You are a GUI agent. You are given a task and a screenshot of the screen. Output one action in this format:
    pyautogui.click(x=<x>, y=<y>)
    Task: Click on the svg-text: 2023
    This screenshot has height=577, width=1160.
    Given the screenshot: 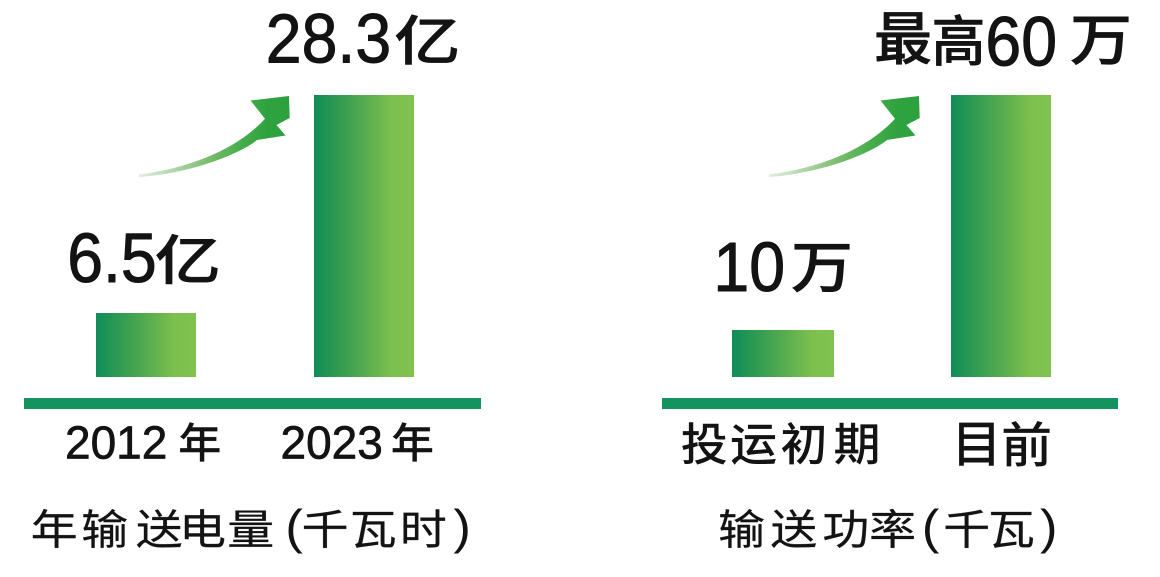 What is the action you would take?
    pyautogui.click(x=332, y=443)
    